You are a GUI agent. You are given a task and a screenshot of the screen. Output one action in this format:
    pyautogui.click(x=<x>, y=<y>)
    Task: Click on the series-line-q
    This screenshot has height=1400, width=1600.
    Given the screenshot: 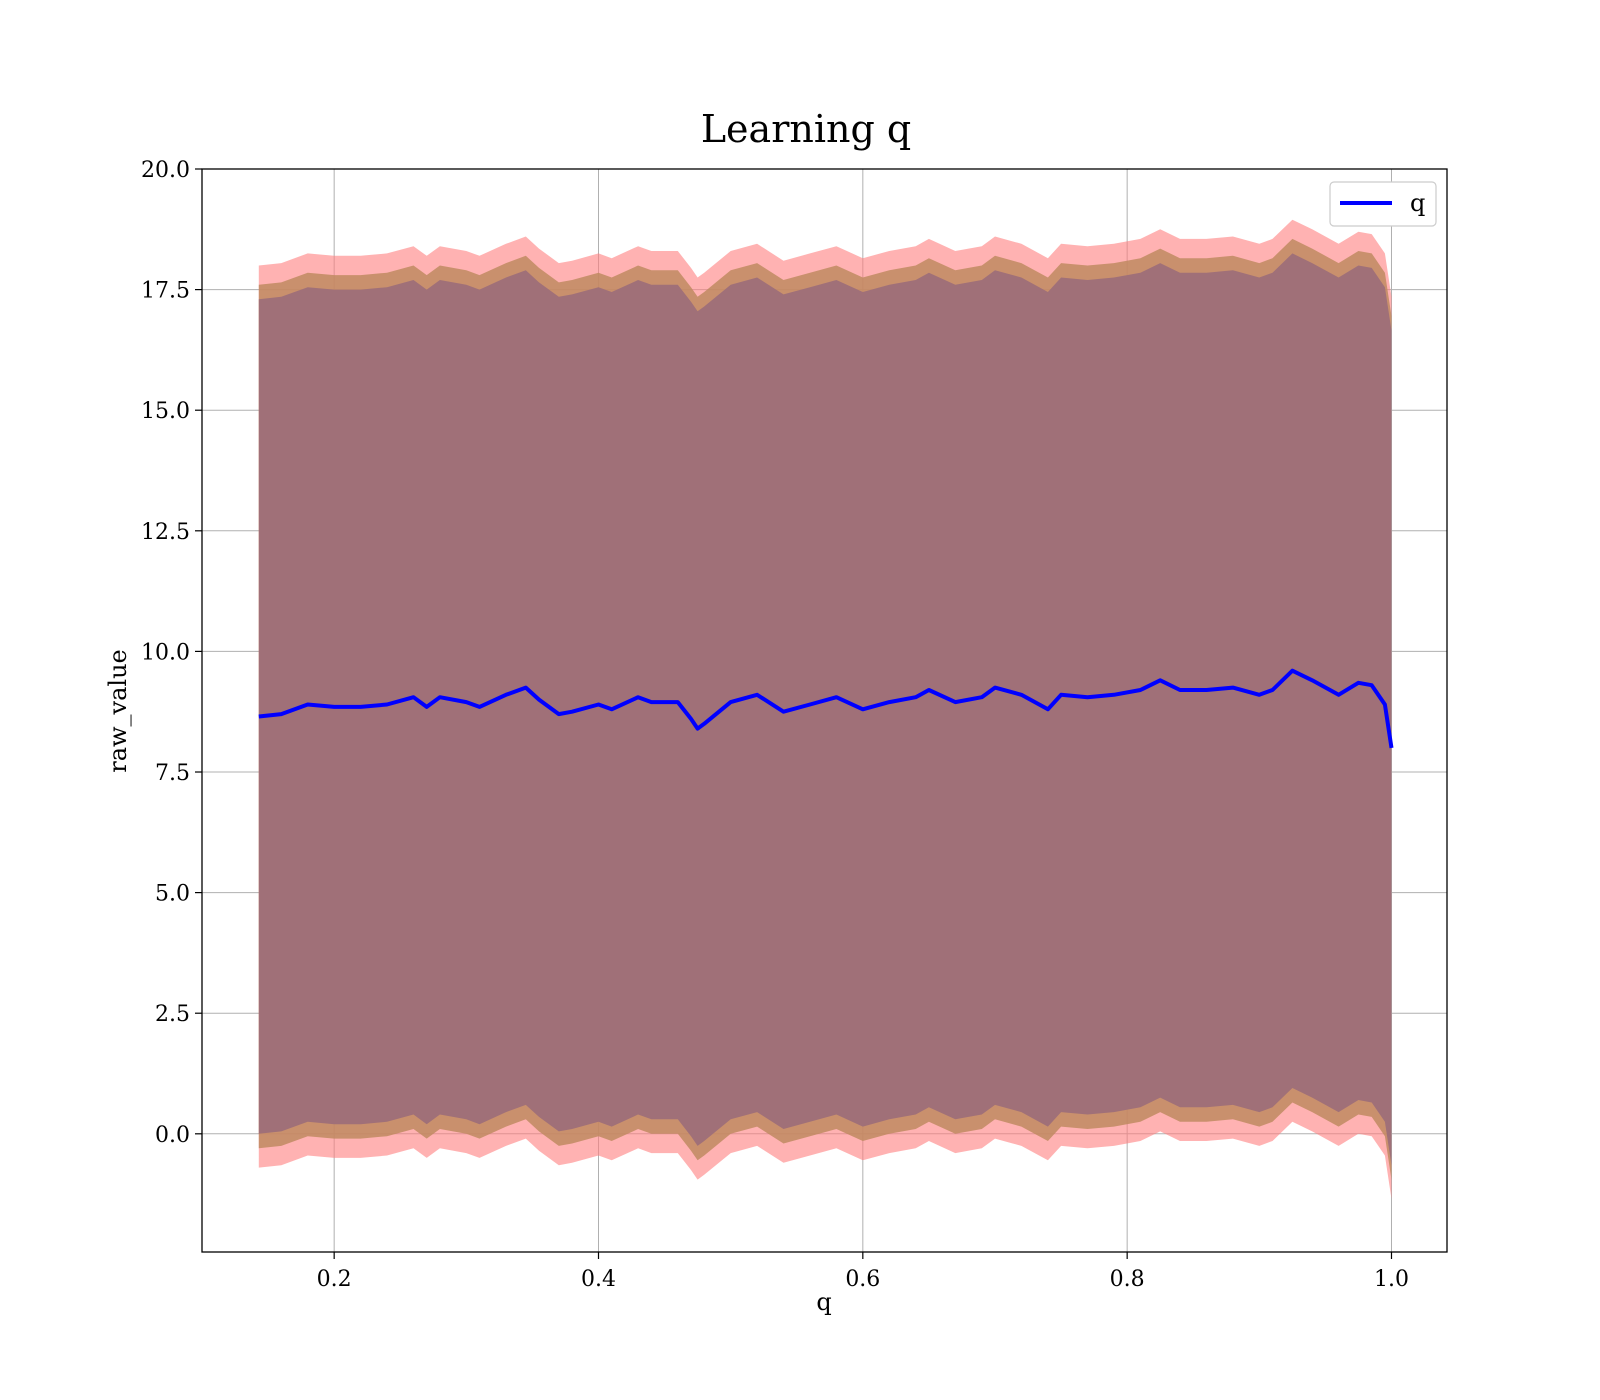 What is the action you would take?
    pyautogui.click(x=826, y=708)
    